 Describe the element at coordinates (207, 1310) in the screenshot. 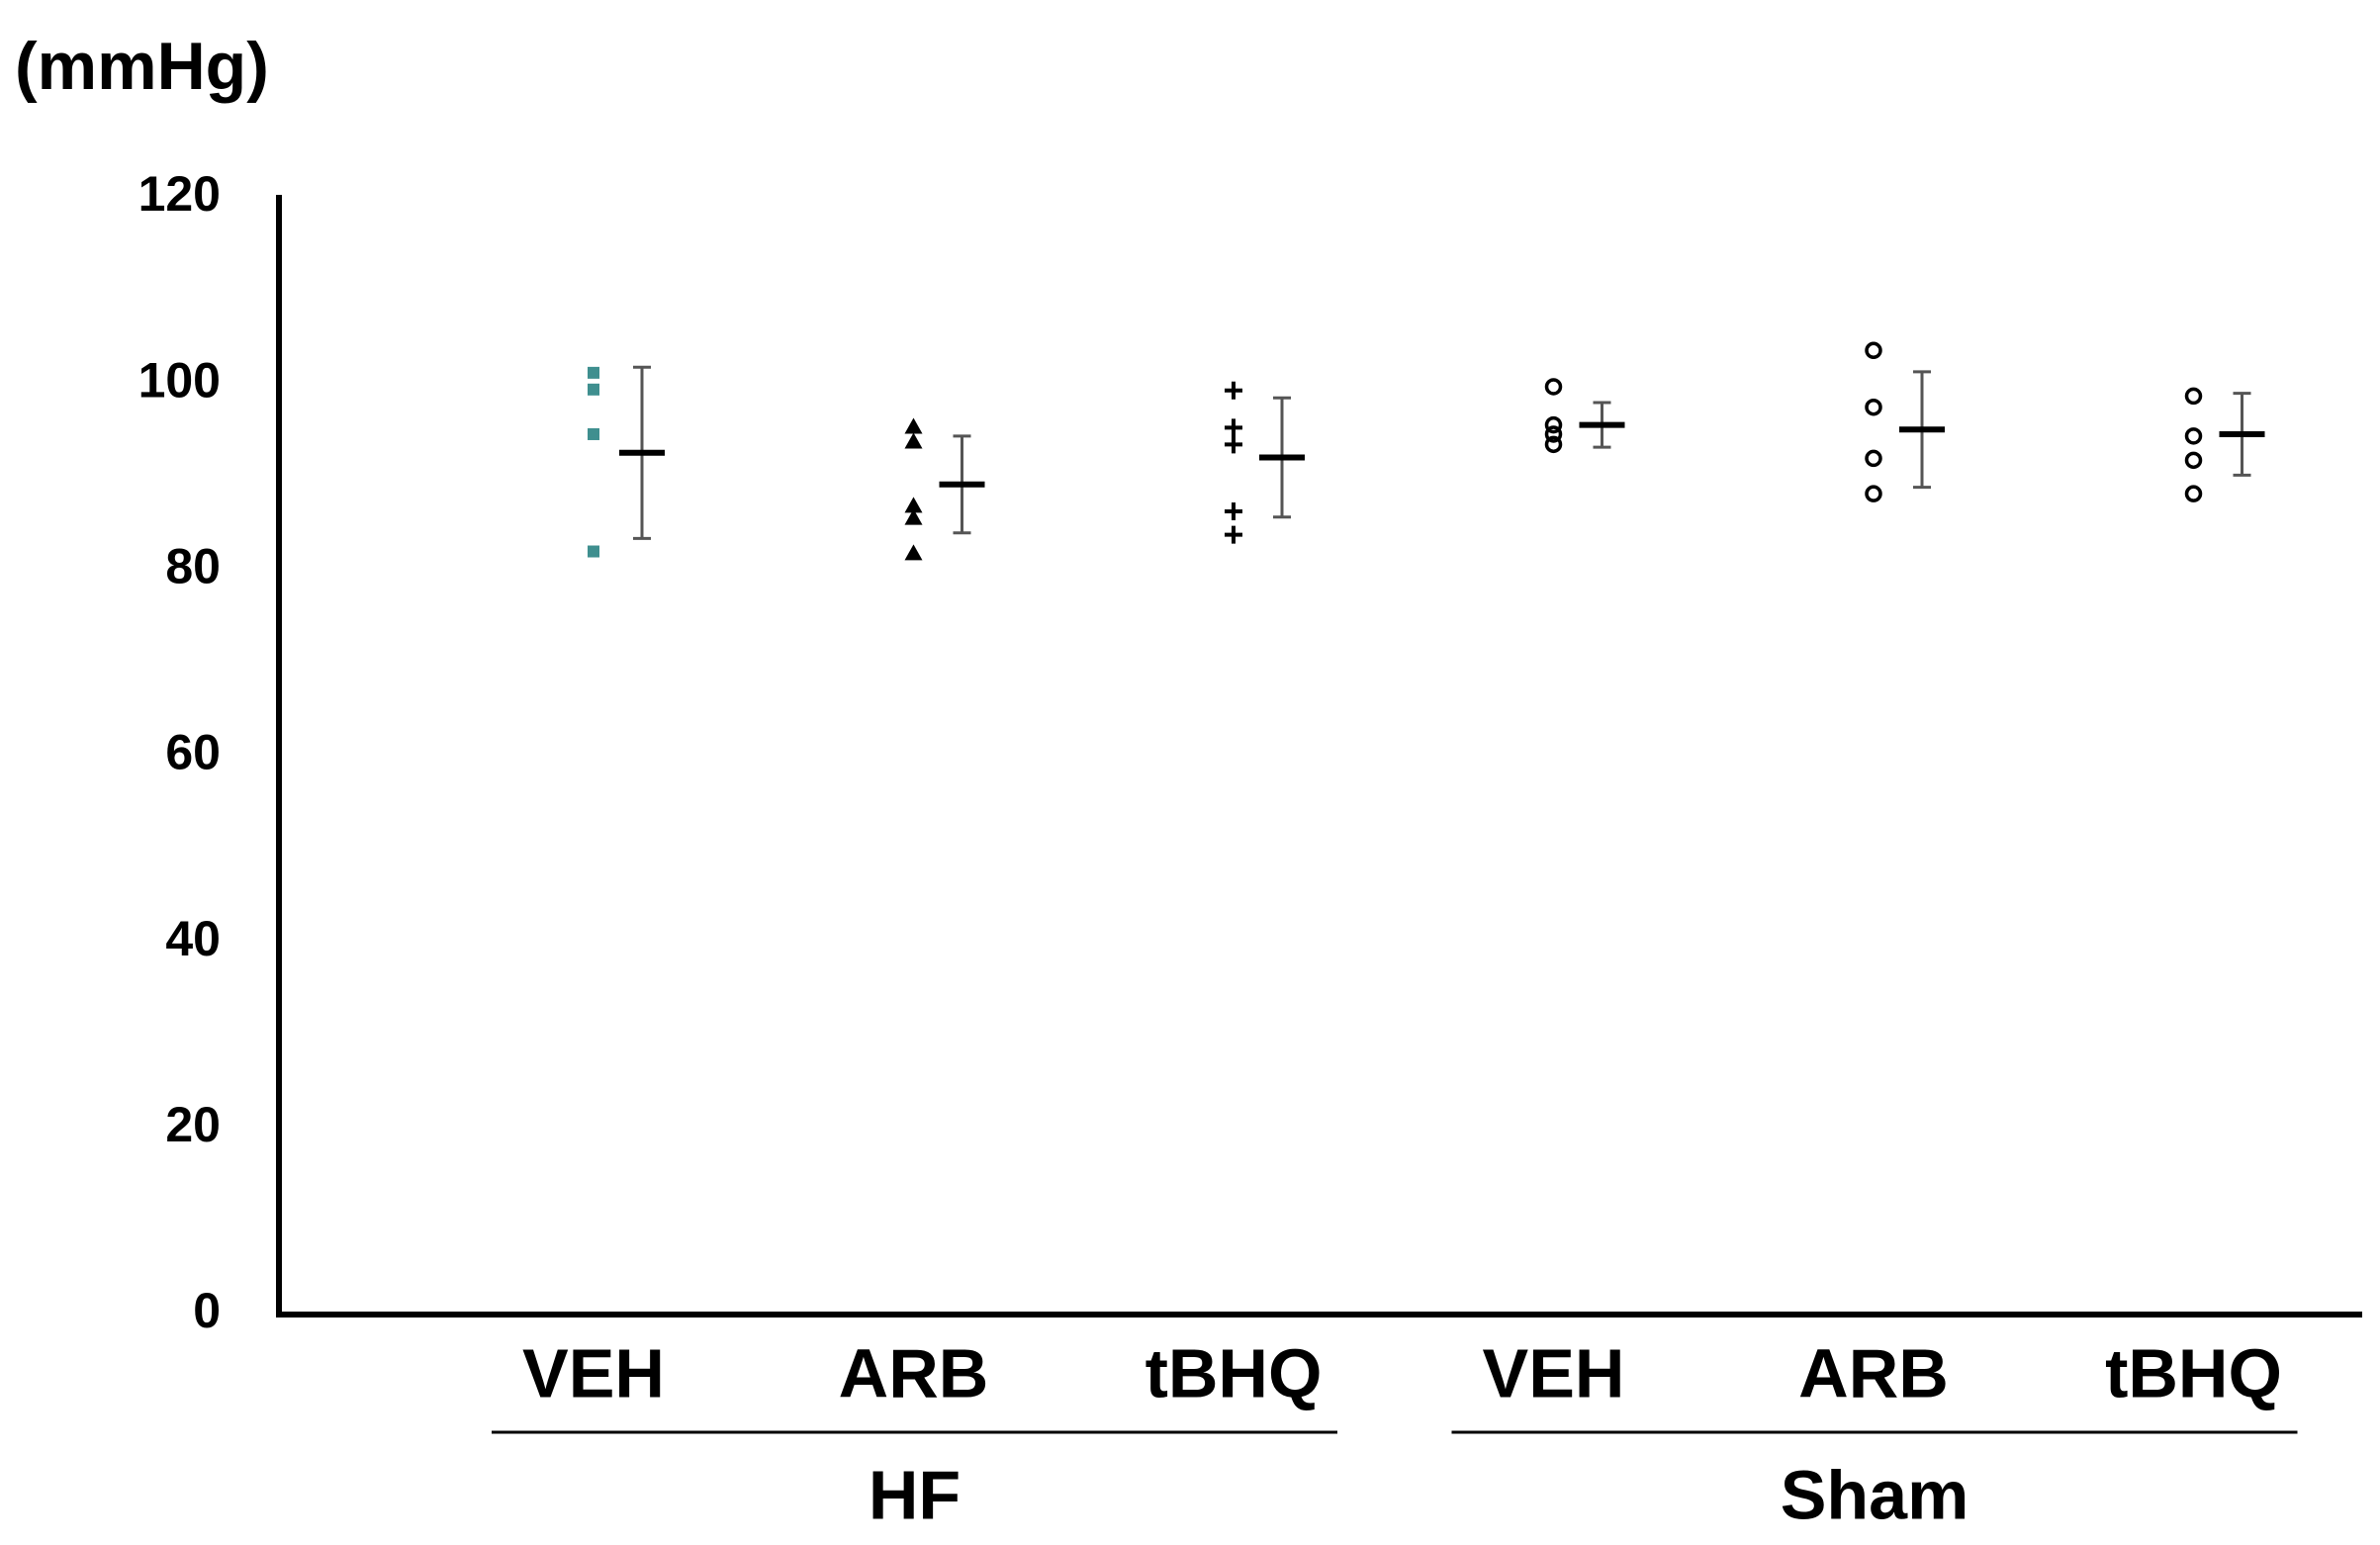

I see `y-tick-label: 0` at that location.